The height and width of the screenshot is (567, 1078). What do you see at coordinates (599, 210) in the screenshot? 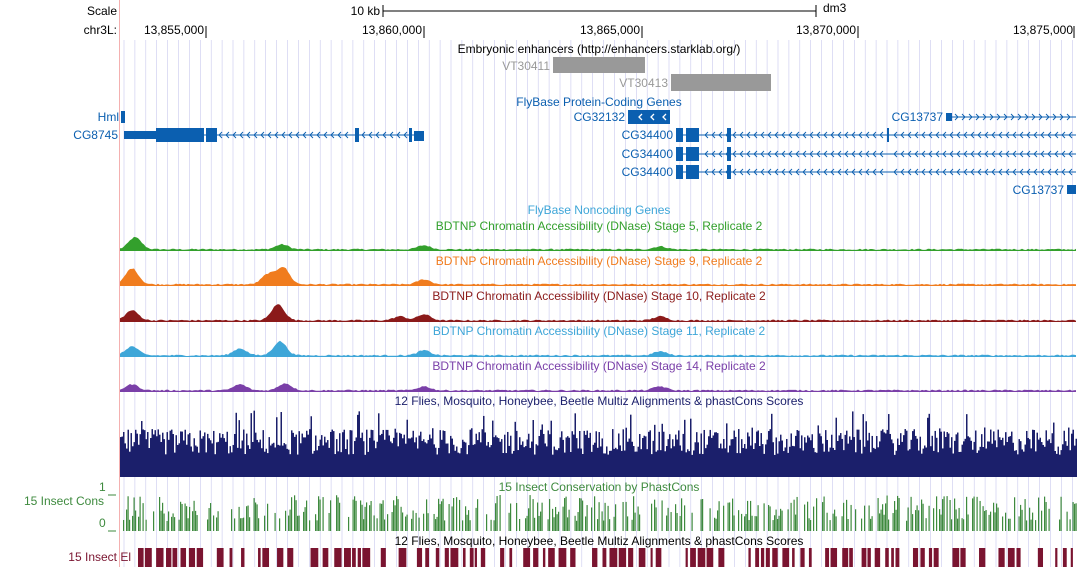
I see `noncoding-genes-track-title: FlyBase Noncoding Genes` at bounding box center [599, 210].